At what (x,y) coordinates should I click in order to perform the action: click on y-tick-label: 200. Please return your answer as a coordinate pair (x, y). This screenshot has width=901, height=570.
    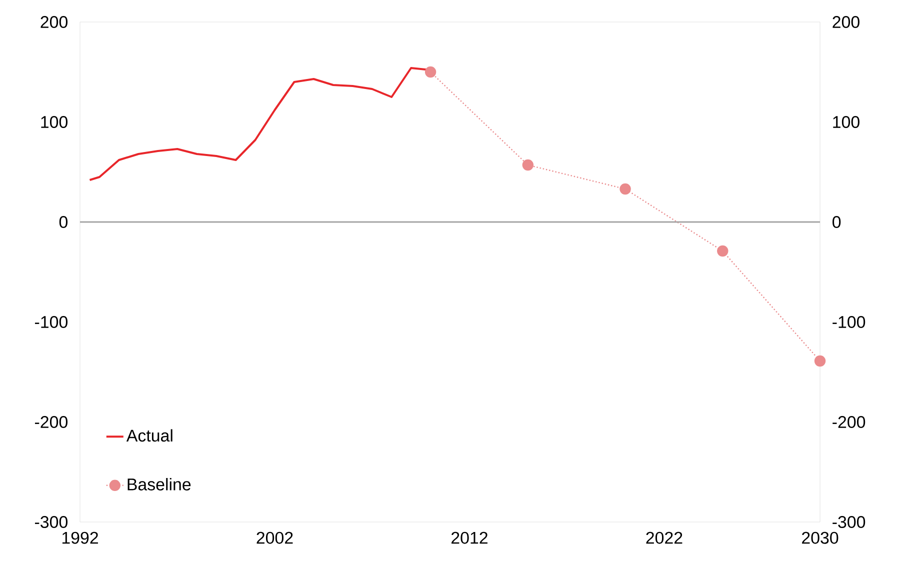
    Looking at the image, I should click on (54, 22).